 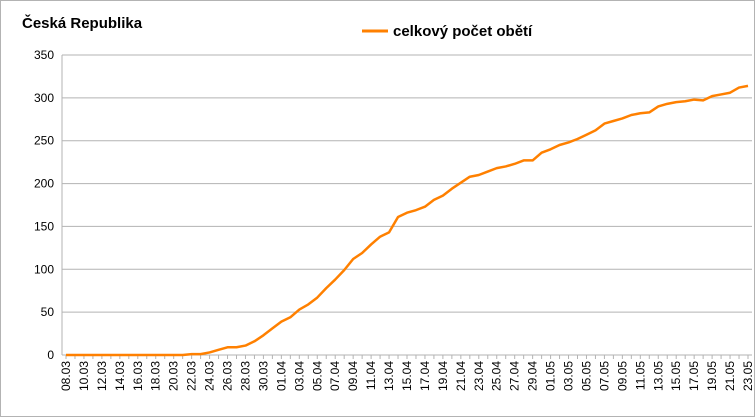 I want to click on x-tick-label: 27.04, so click(x=515, y=376).